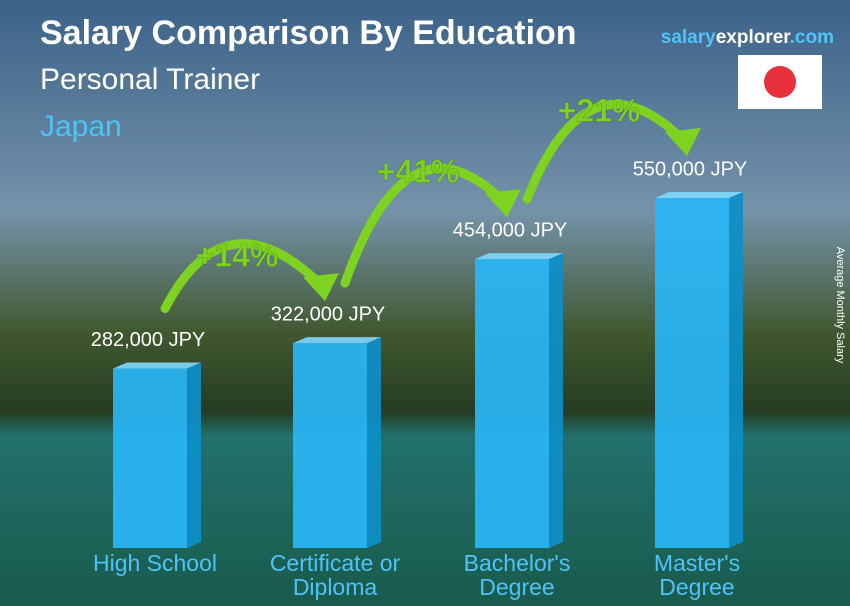  What do you see at coordinates (155, 563) in the screenshot?
I see `x-tick-label: High School` at bounding box center [155, 563].